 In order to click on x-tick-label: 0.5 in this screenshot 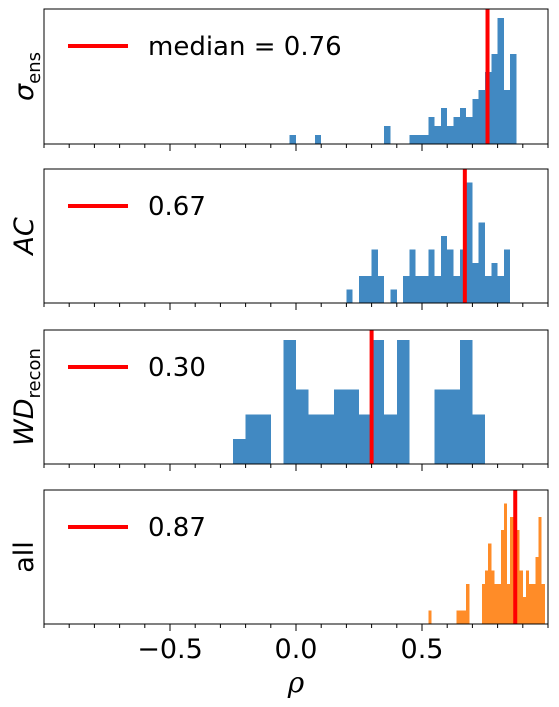, I will do `click(422, 649)`.